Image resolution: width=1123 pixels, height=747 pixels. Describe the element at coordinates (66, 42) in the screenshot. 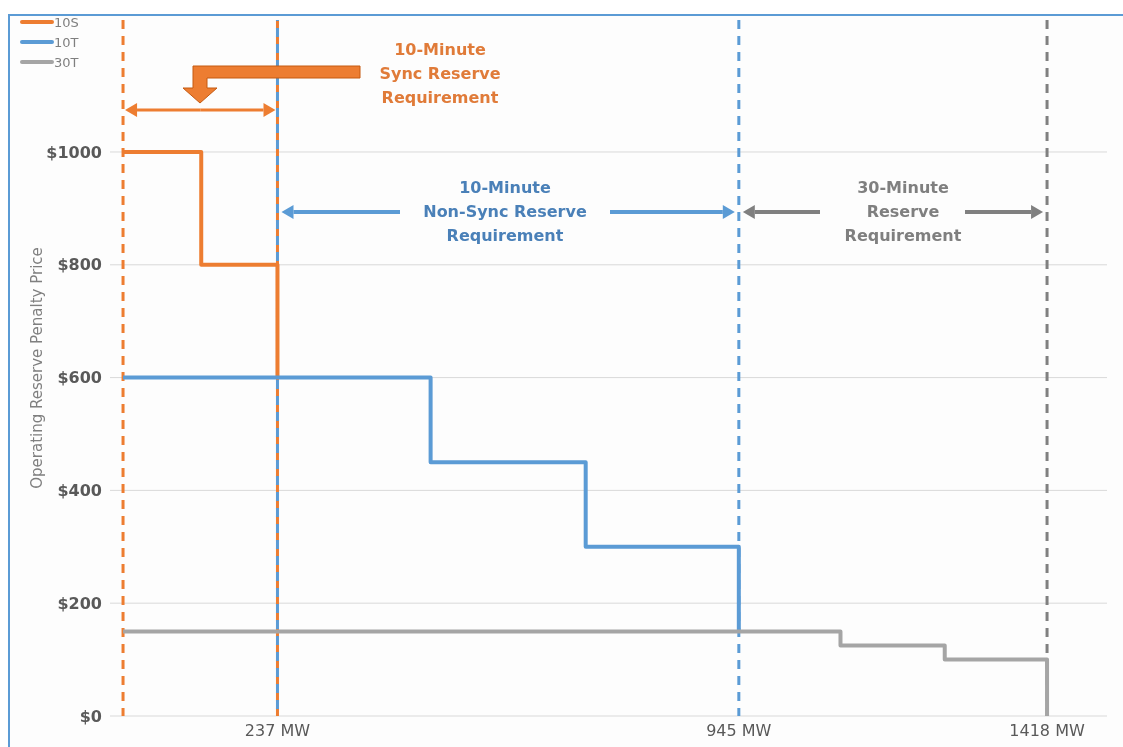

I see `legend-label: 10T` at that location.